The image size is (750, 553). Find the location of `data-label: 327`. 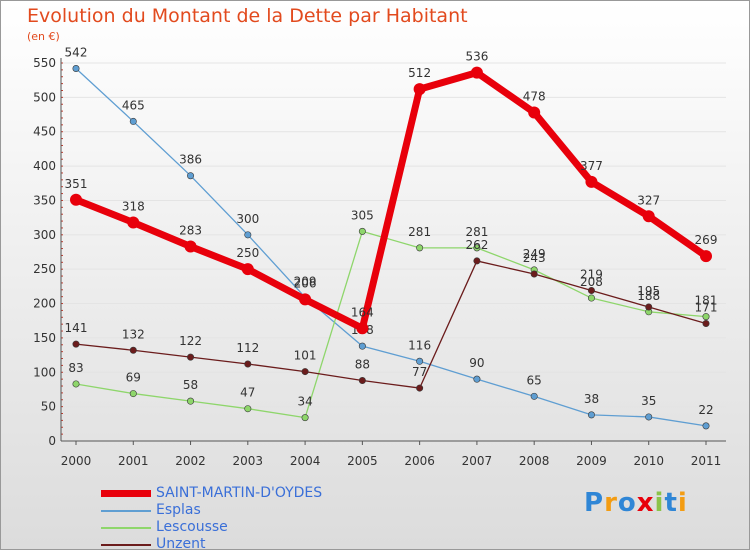

data-label: 327 is located at coordinates (648, 200).